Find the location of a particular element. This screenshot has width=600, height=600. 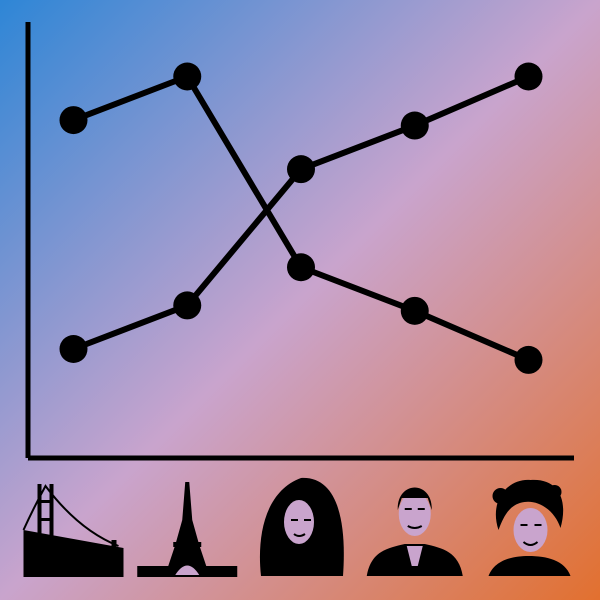

man-suit-portrait-icon is located at coordinates (414, 531).